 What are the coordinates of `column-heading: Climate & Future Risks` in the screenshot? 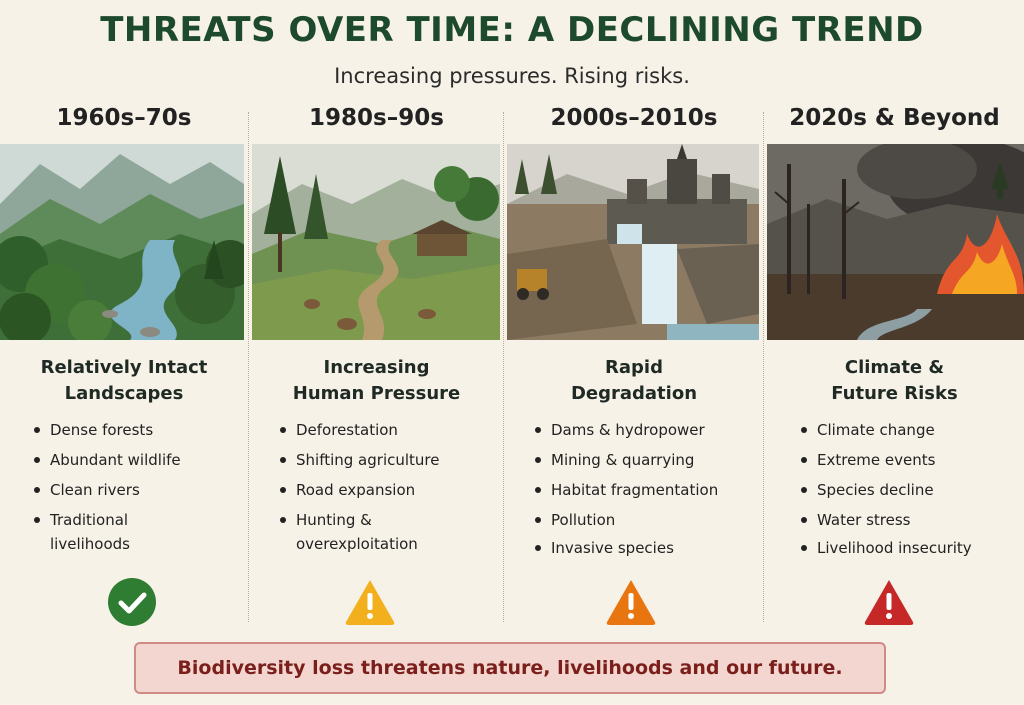 It's located at (894, 381).